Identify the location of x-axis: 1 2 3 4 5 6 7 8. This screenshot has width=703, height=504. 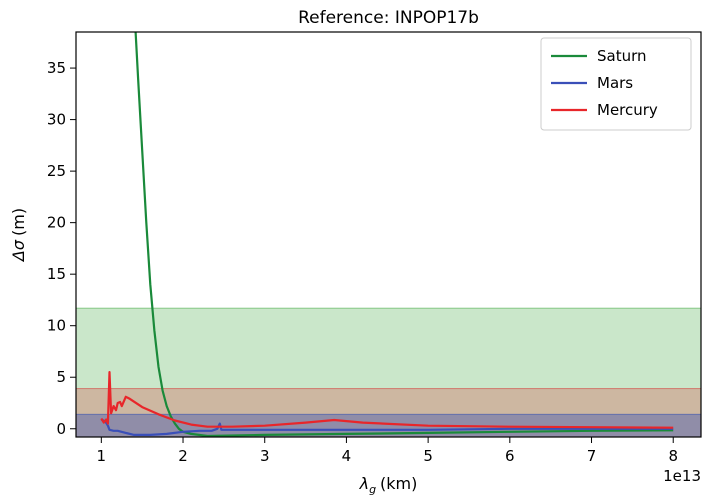
(387, 451).